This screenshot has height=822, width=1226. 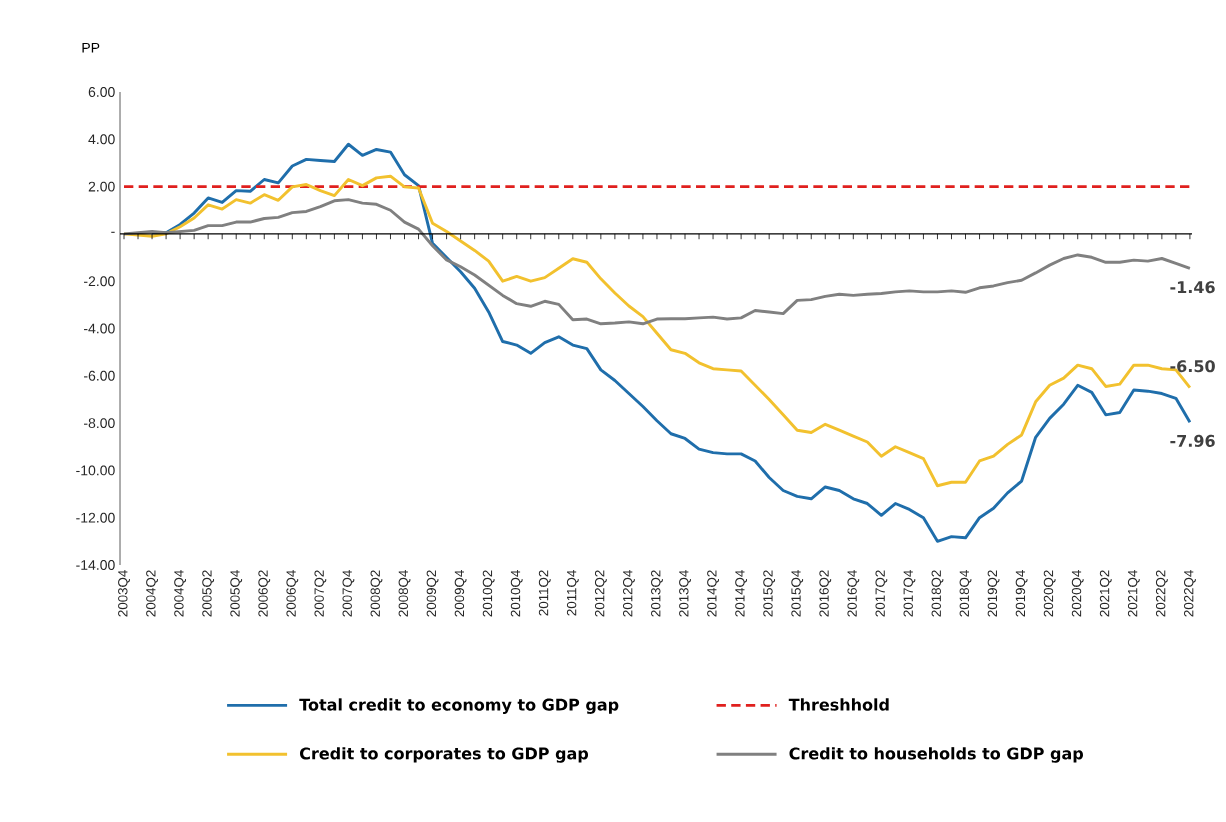 I want to click on x-tick-label: 2009Q4, so click(x=460, y=593).